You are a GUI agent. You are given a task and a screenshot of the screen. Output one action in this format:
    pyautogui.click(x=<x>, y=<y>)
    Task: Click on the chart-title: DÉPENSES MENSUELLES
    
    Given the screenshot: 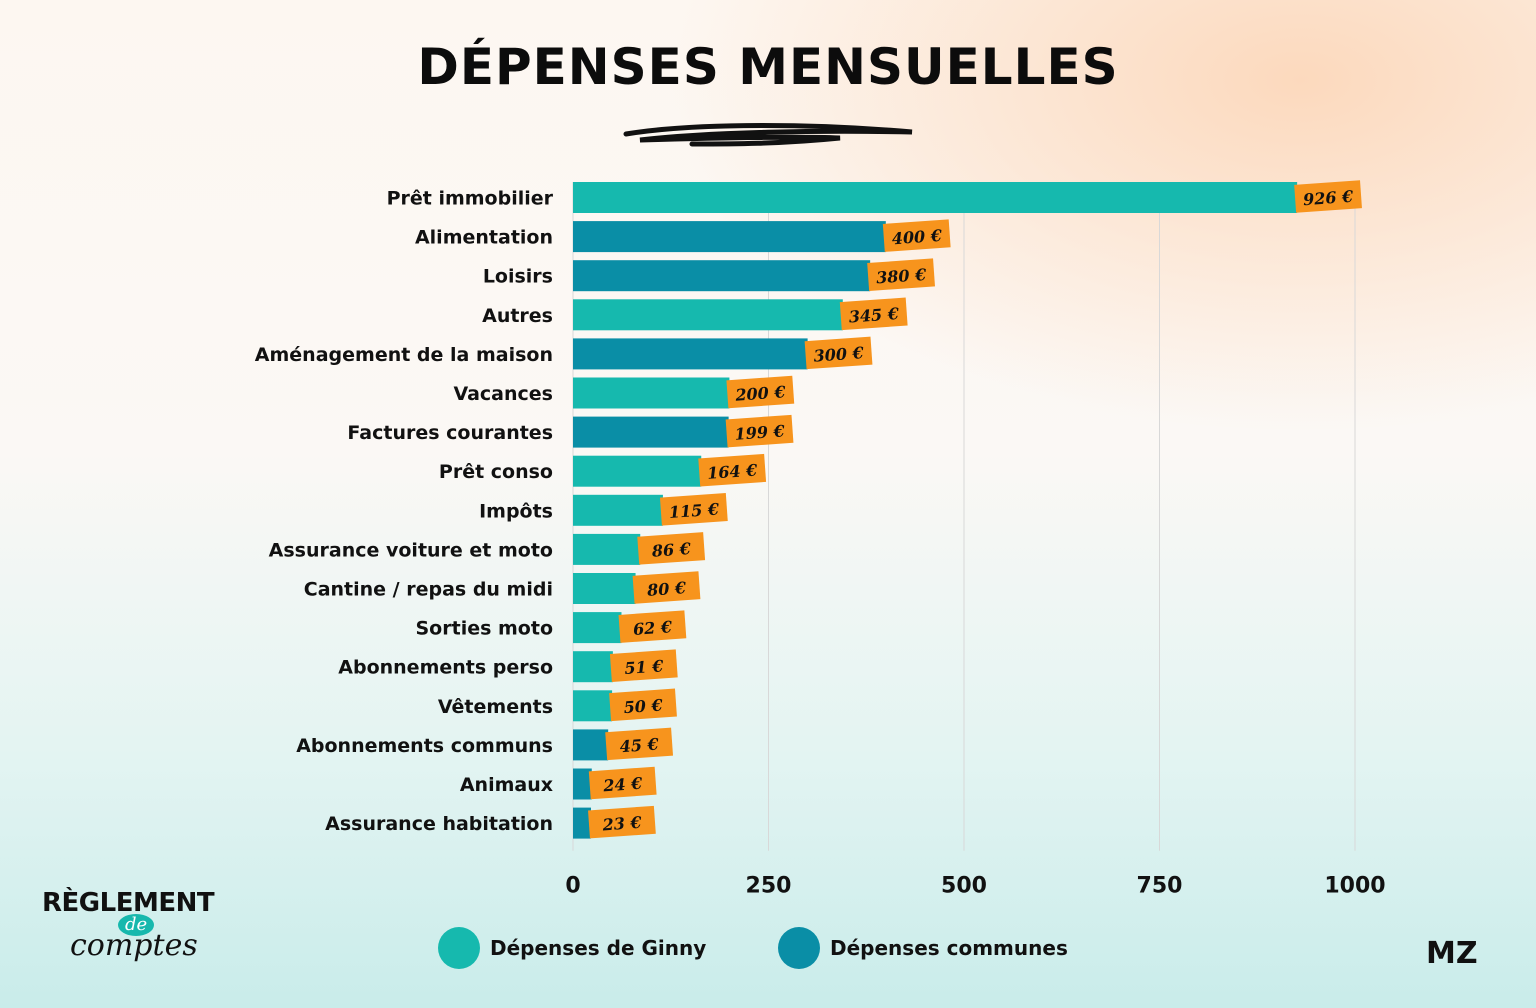 What is the action you would take?
    pyautogui.click(x=768, y=67)
    